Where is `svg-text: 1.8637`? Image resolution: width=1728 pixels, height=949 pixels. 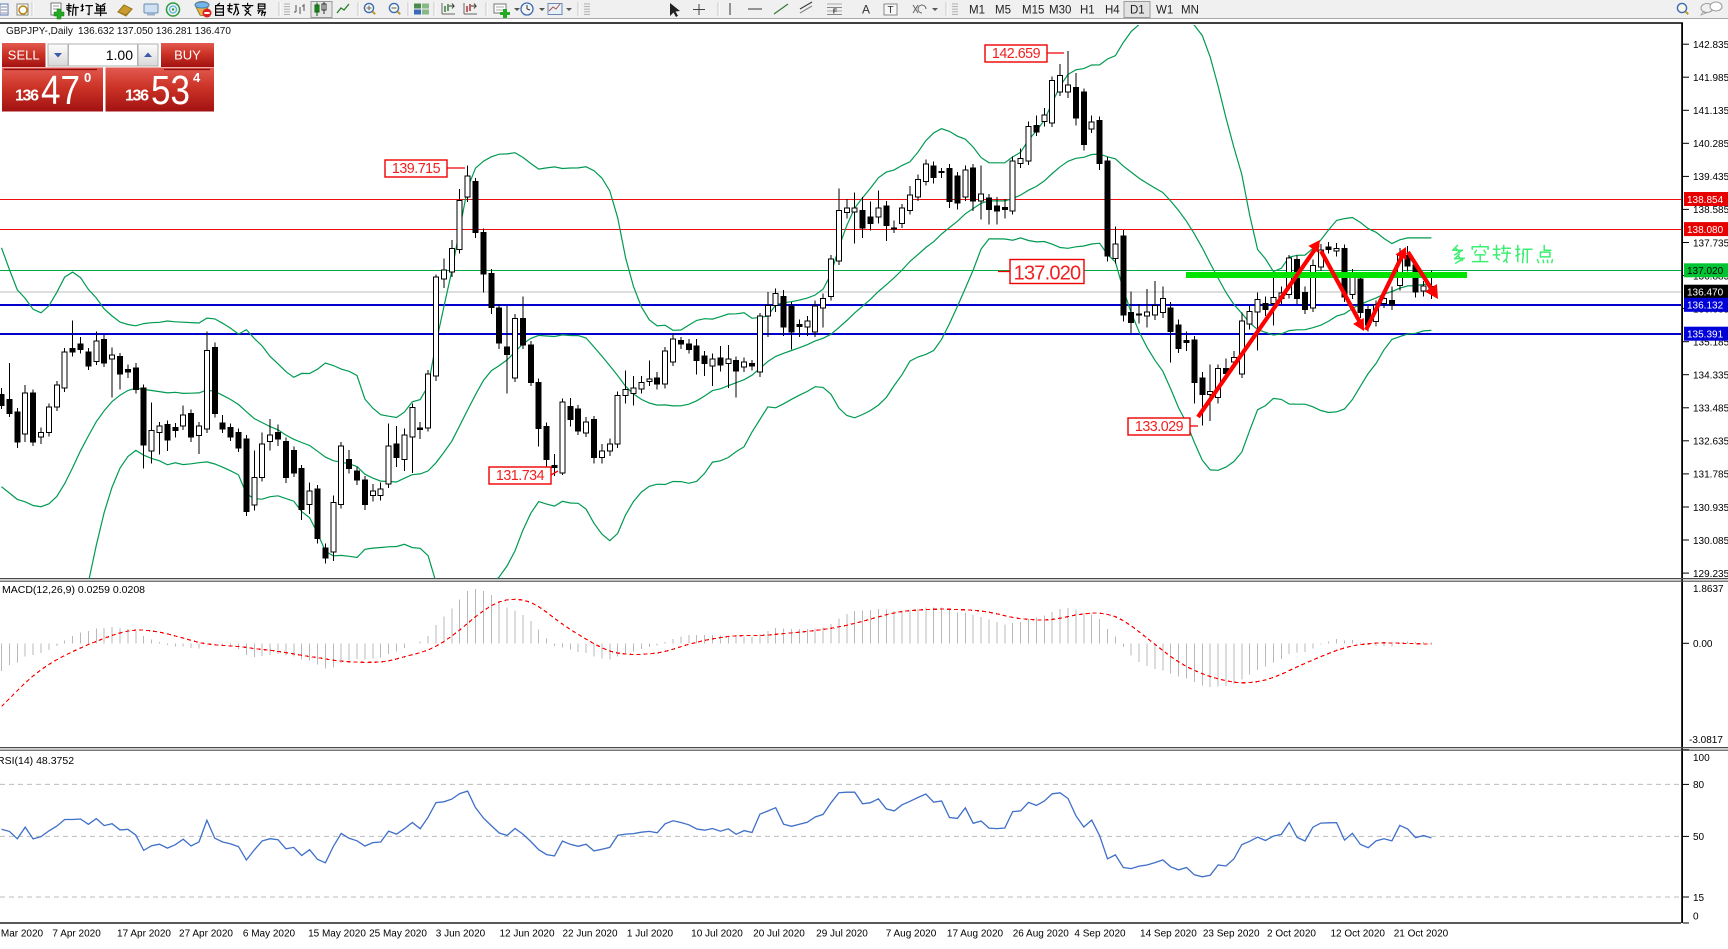 svg-text: 1.8637 is located at coordinates (1708, 589).